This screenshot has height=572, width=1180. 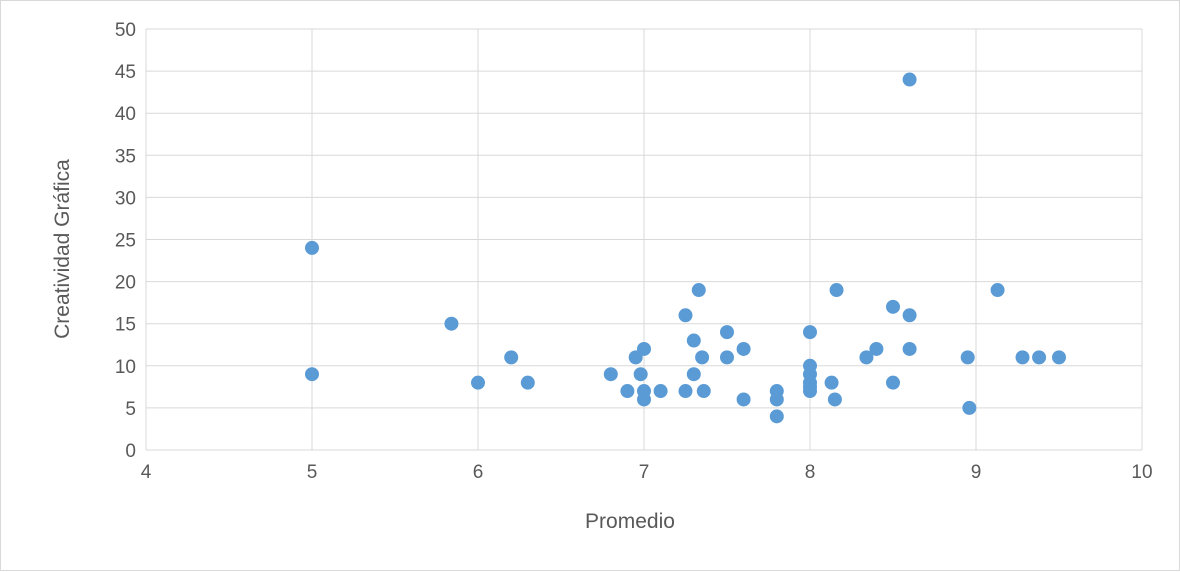 What do you see at coordinates (125, 156) in the screenshot?
I see `y-tick-label: 35` at bounding box center [125, 156].